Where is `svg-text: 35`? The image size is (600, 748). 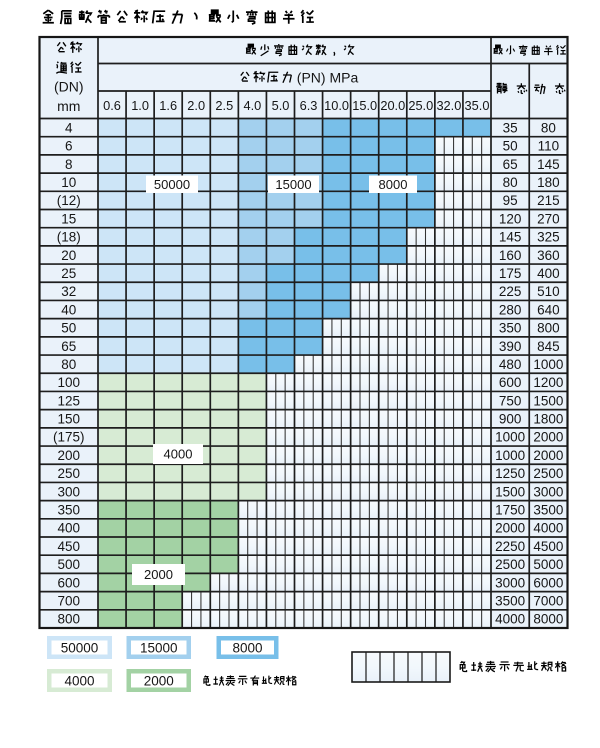 svg-text: 35 is located at coordinates (510, 127).